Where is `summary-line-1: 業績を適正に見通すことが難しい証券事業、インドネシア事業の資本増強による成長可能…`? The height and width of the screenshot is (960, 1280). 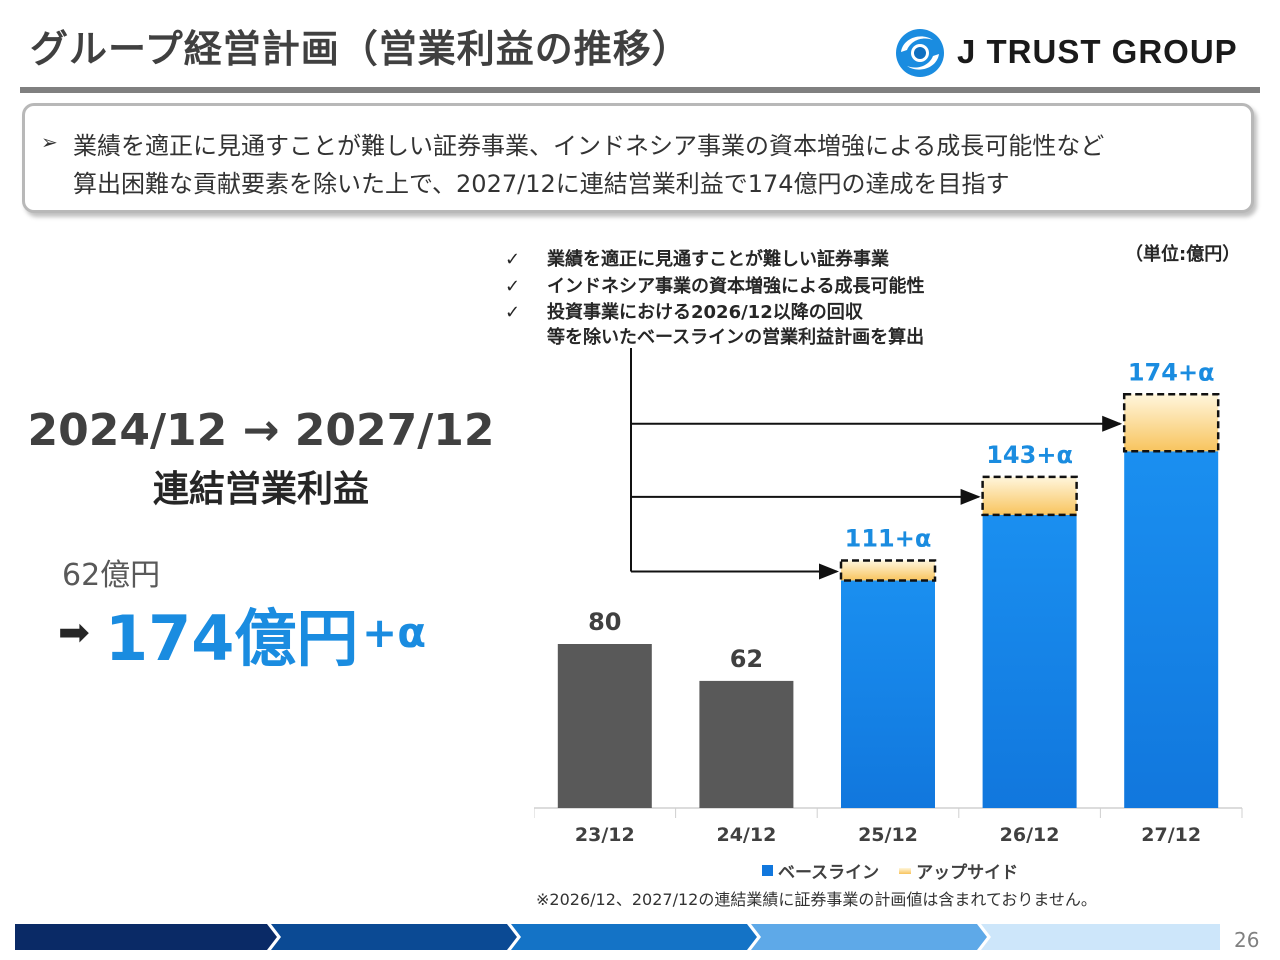
summary-line-1: 業績を適正に見通すことが難しい証券事業、インドネシア事業の資本増強による成長可能… is located at coordinates (589, 146).